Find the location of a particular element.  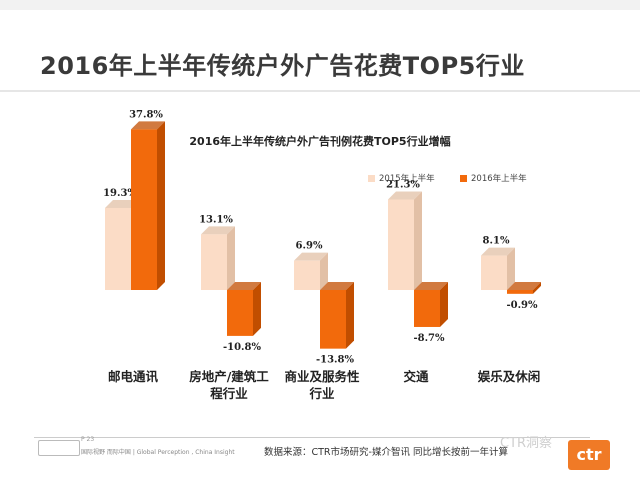

data-label-2015-0: 19.3% is located at coordinates (120, 193).